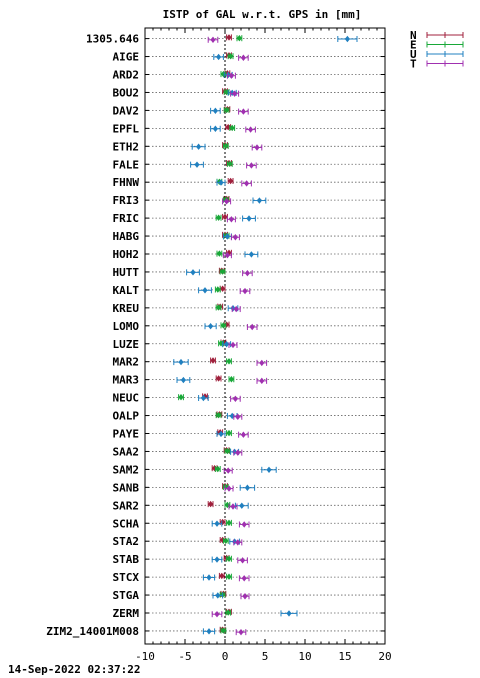 The image size is (480, 678). I want to click on station-label: KALT, so click(126, 290).